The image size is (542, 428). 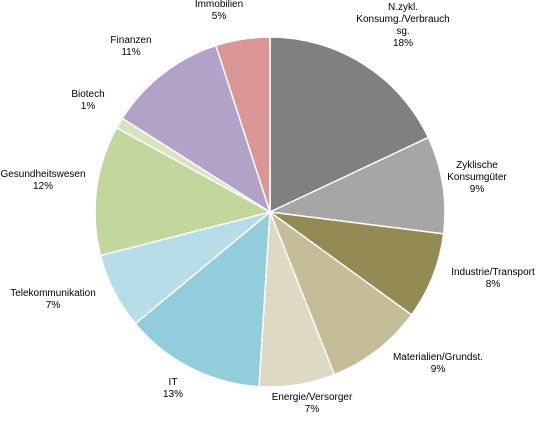 I want to click on slice-name: Industrie/Transport, so click(x=493, y=272).